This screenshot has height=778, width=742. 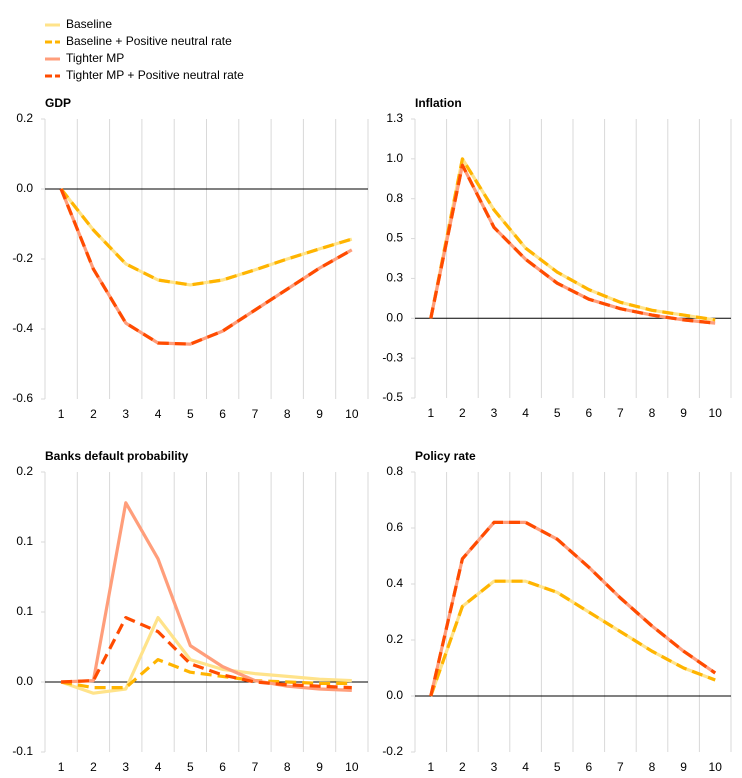 What do you see at coordinates (95, 58) in the screenshot?
I see `legend-label: Tighter MP` at bounding box center [95, 58].